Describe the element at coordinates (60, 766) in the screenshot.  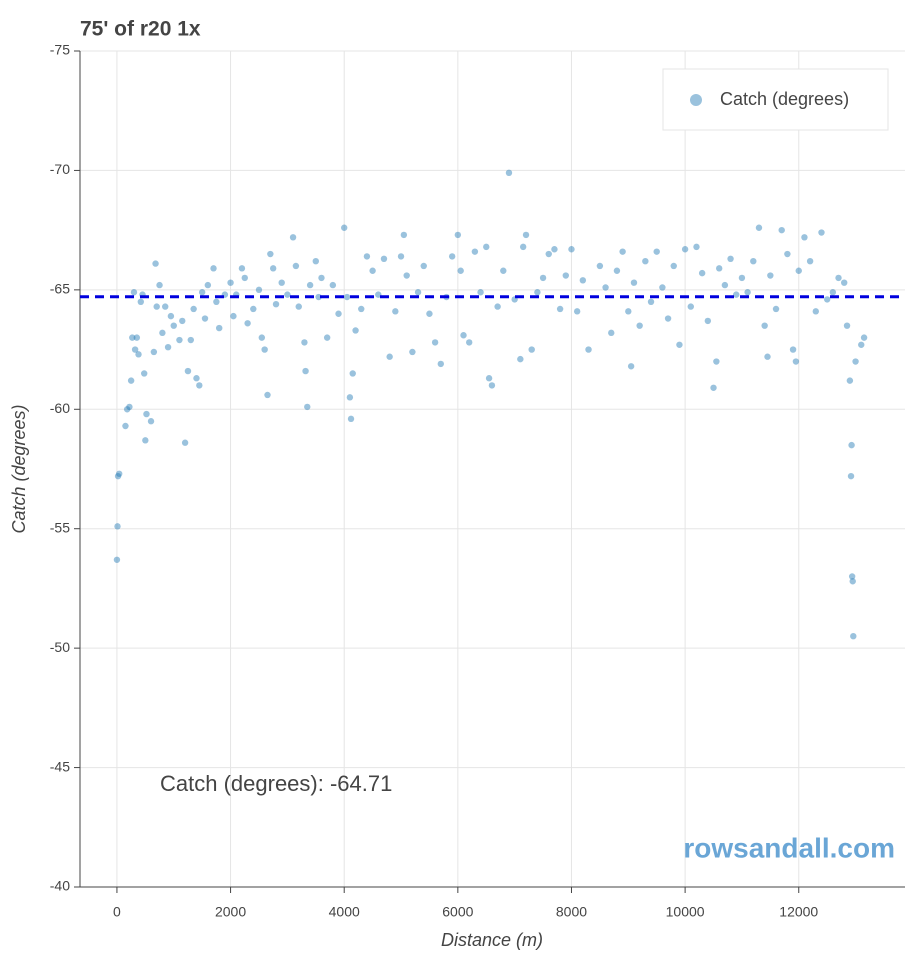
I see `y-tick-label: -45` at that location.